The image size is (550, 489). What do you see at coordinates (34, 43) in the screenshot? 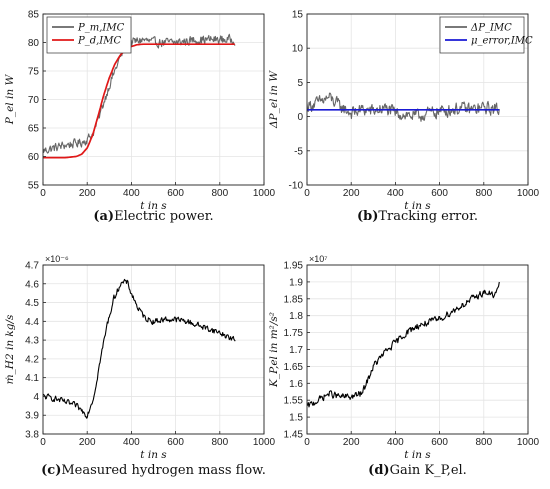
I see `y-tick-label: 80` at bounding box center [34, 43].